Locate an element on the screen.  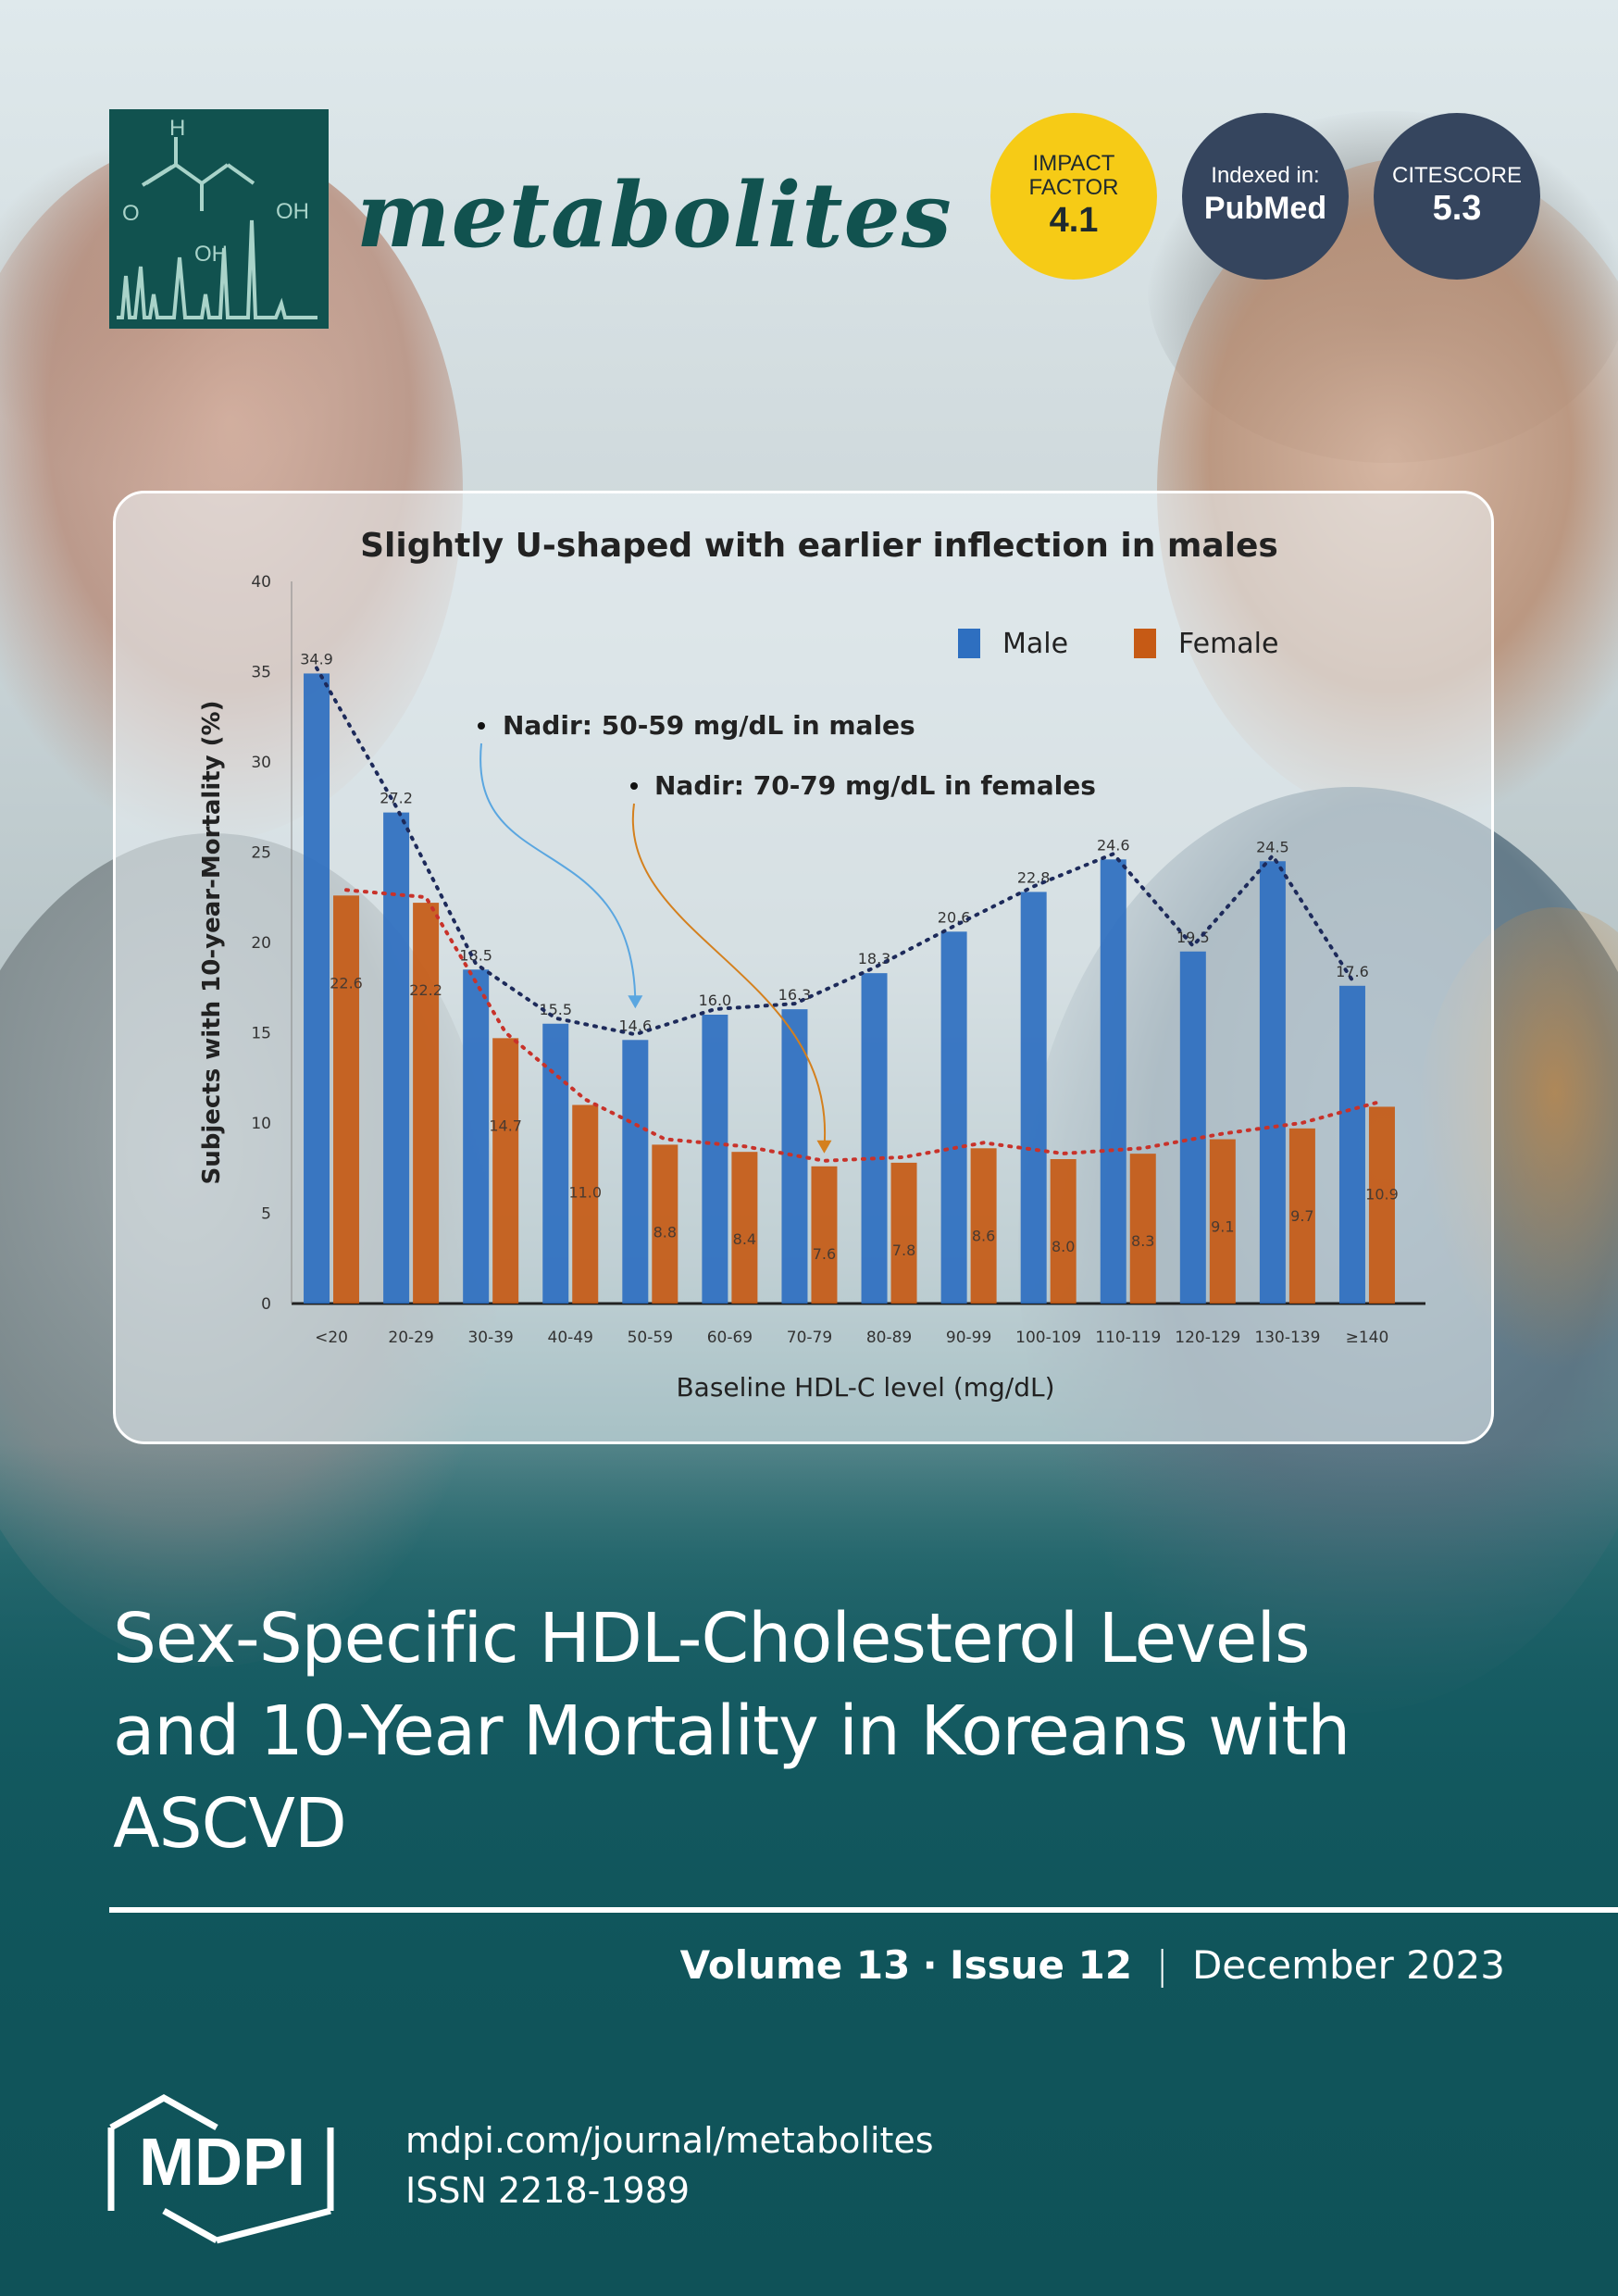
y-tick-label: 30 is located at coordinates (261, 763).